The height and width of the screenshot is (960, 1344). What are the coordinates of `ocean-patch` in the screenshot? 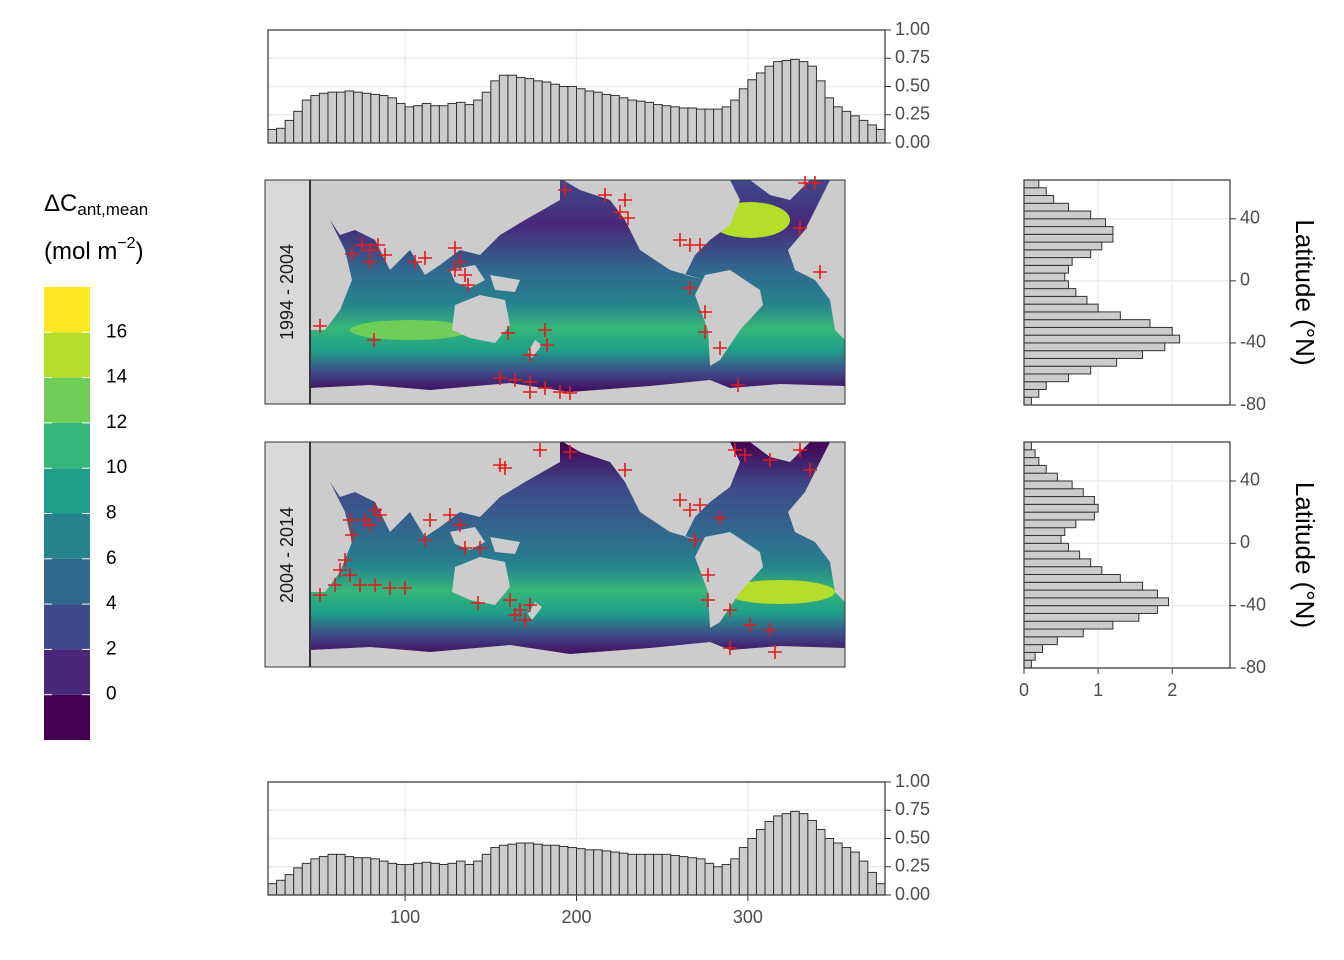 It's located at (410, 330).